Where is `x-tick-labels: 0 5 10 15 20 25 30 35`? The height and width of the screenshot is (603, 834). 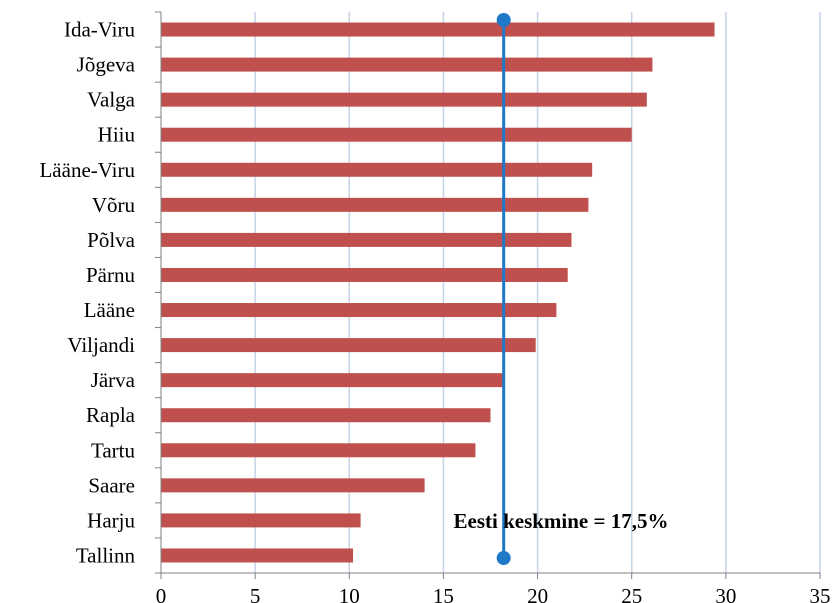
x-tick-labels: 0 5 10 15 20 25 30 35 is located at coordinates (493, 593).